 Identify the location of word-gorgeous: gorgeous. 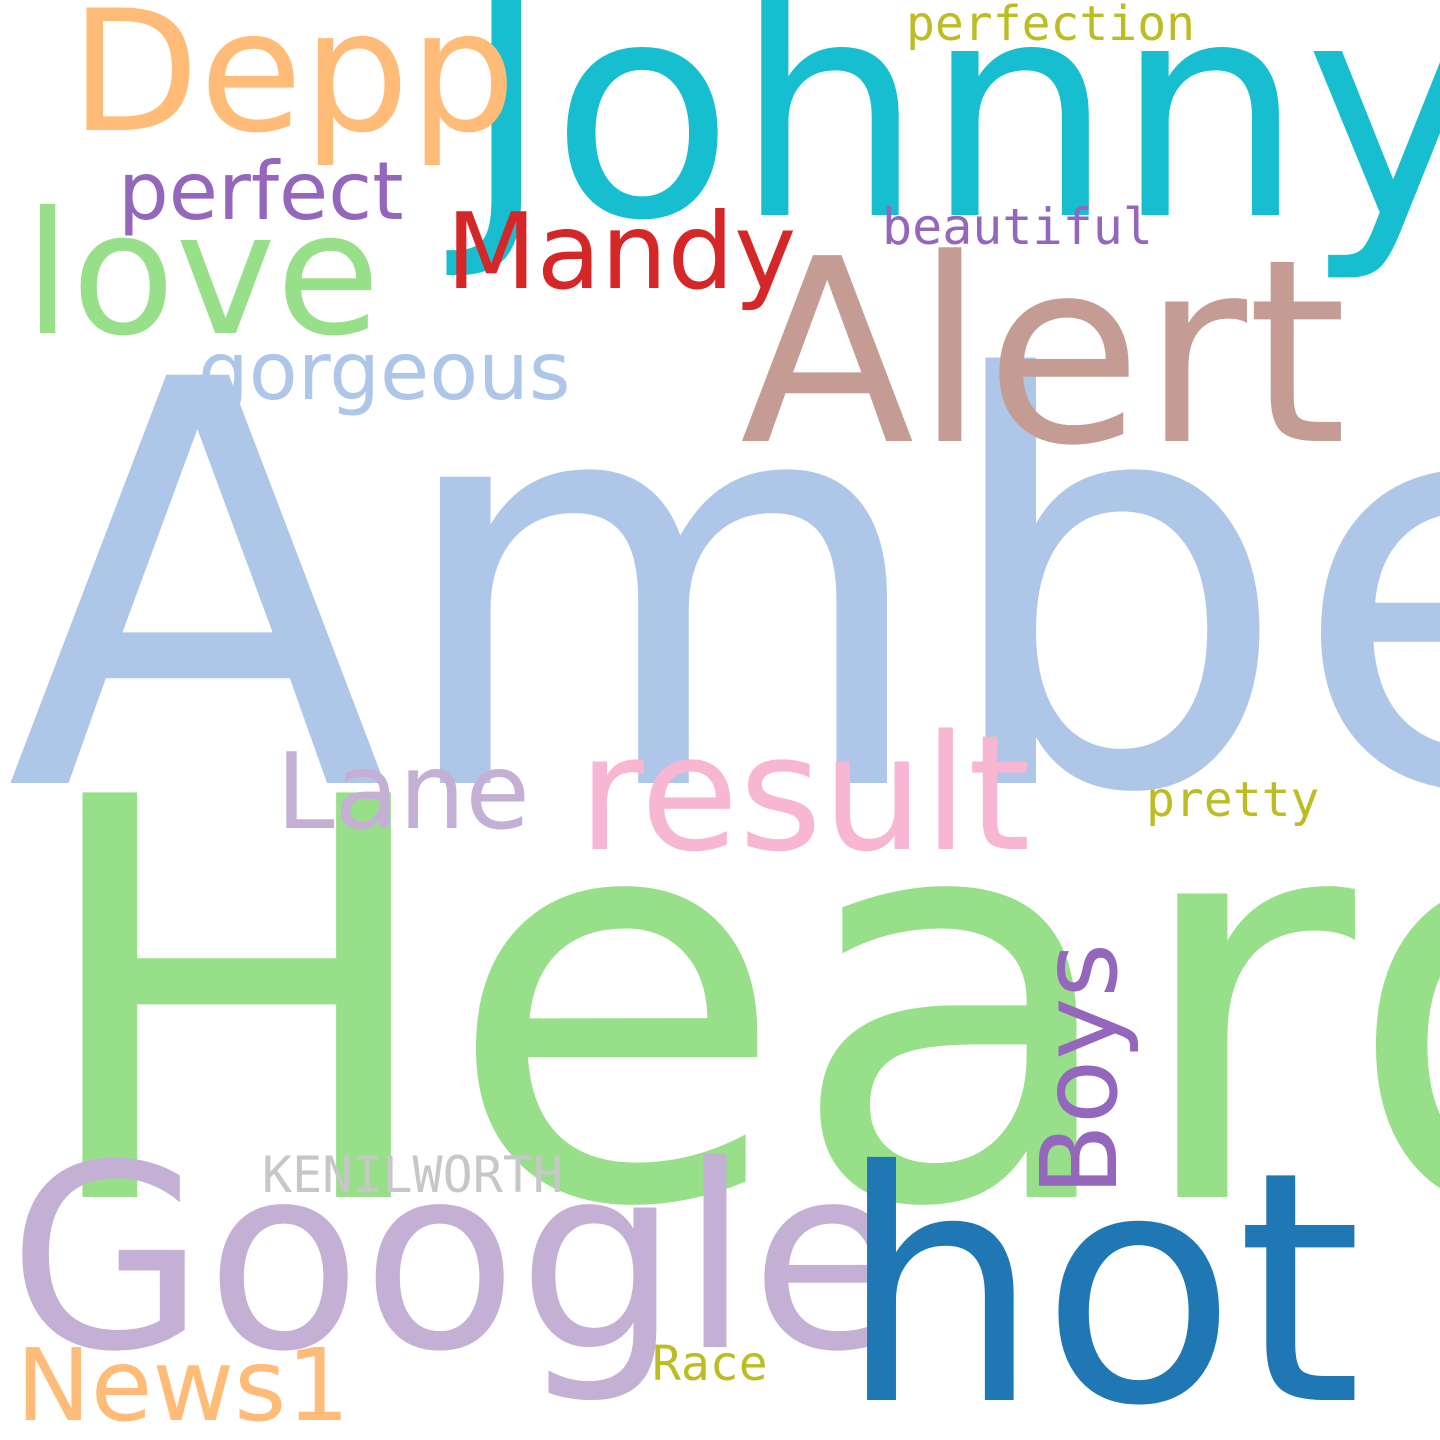
(384, 371).